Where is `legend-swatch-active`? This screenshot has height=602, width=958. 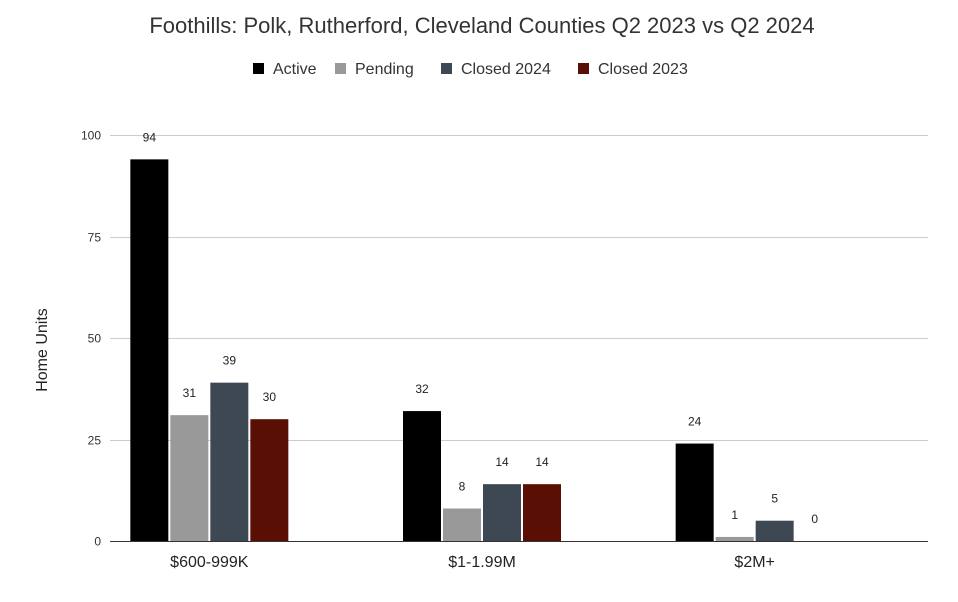
legend-swatch-active is located at coordinates (258, 68).